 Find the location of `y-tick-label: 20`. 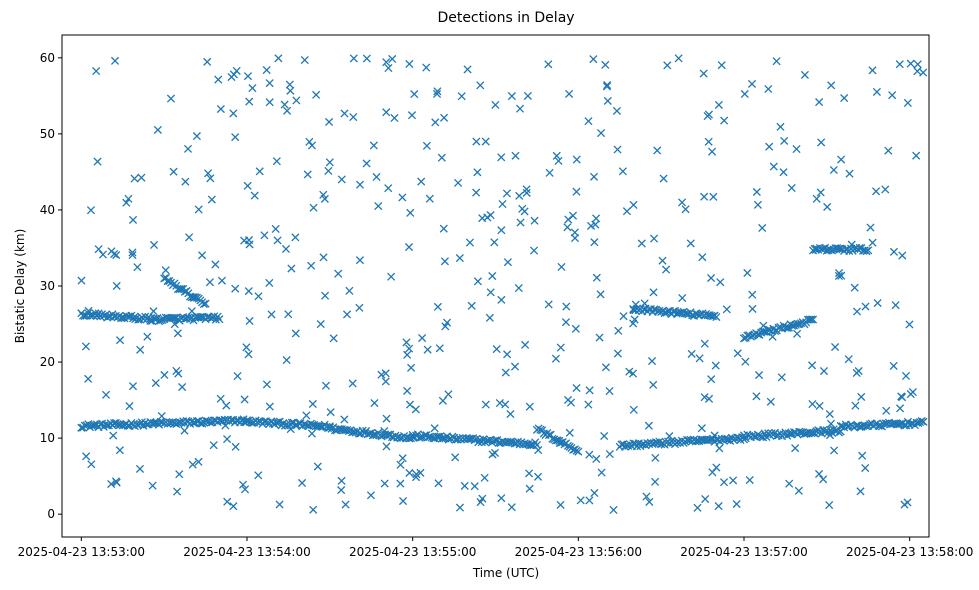

y-tick-label: 20 is located at coordinates (47, 362).